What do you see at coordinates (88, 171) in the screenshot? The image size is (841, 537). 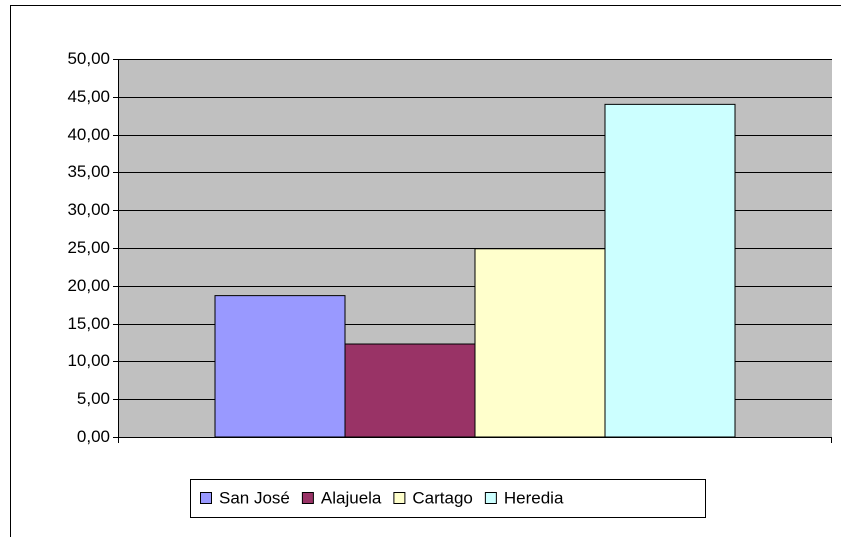 I see `y-tick-label: 35,00` at bounding box center [88, 171].